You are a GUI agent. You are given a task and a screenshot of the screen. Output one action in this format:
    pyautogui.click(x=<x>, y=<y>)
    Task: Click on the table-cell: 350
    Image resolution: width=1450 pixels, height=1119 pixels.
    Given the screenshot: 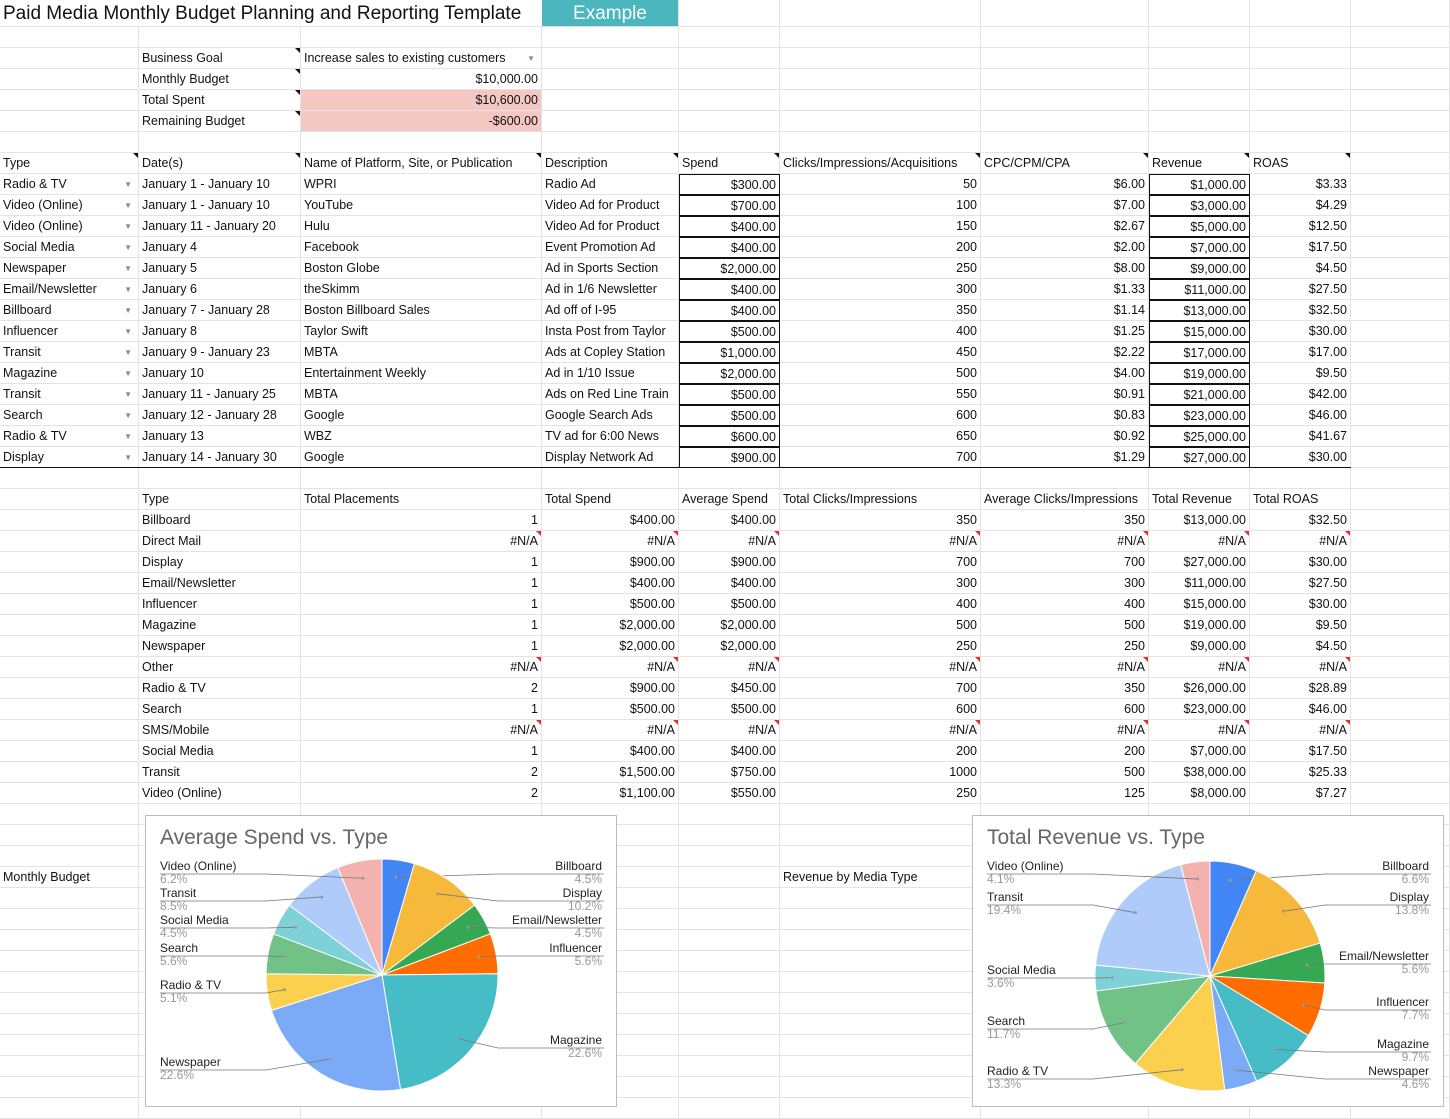 What is the action you would take?
    pyautogui.click(x=1065, y=688)
    